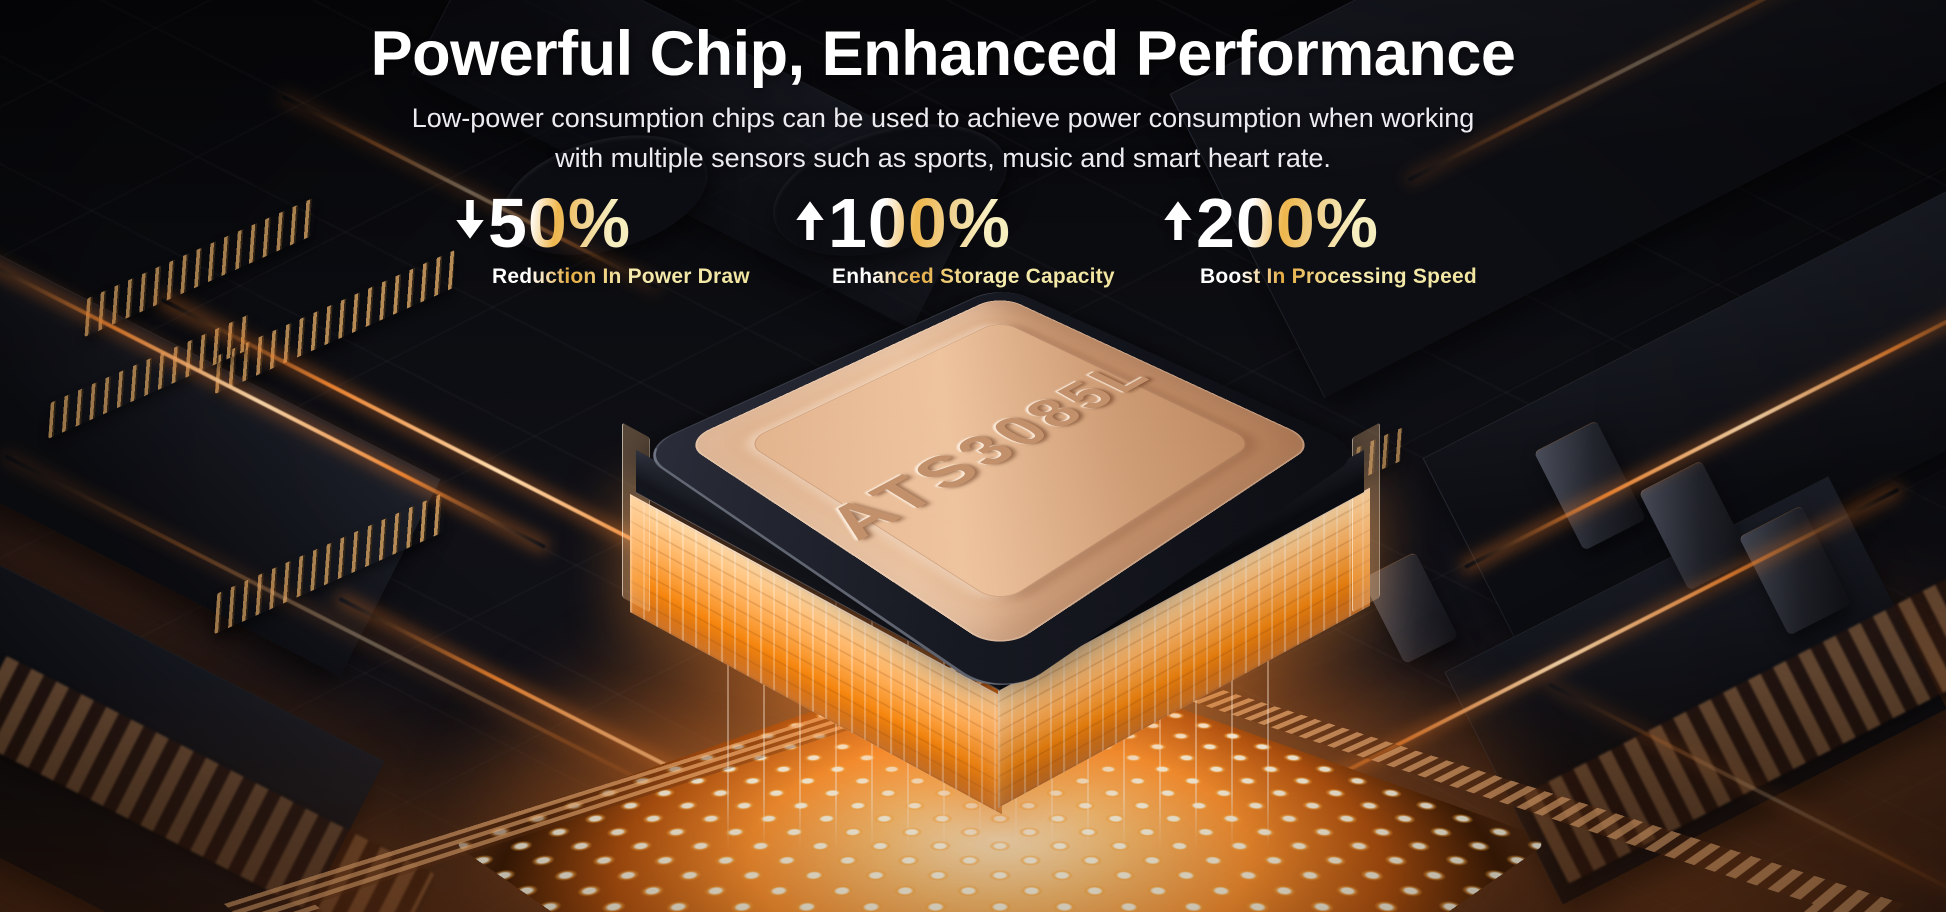 Image resolution: width=1946 pixels, height=912 pixels. I want to click on stat-storage-capacity: 100% Enhanced Storage Capacity, so click(955, 238).